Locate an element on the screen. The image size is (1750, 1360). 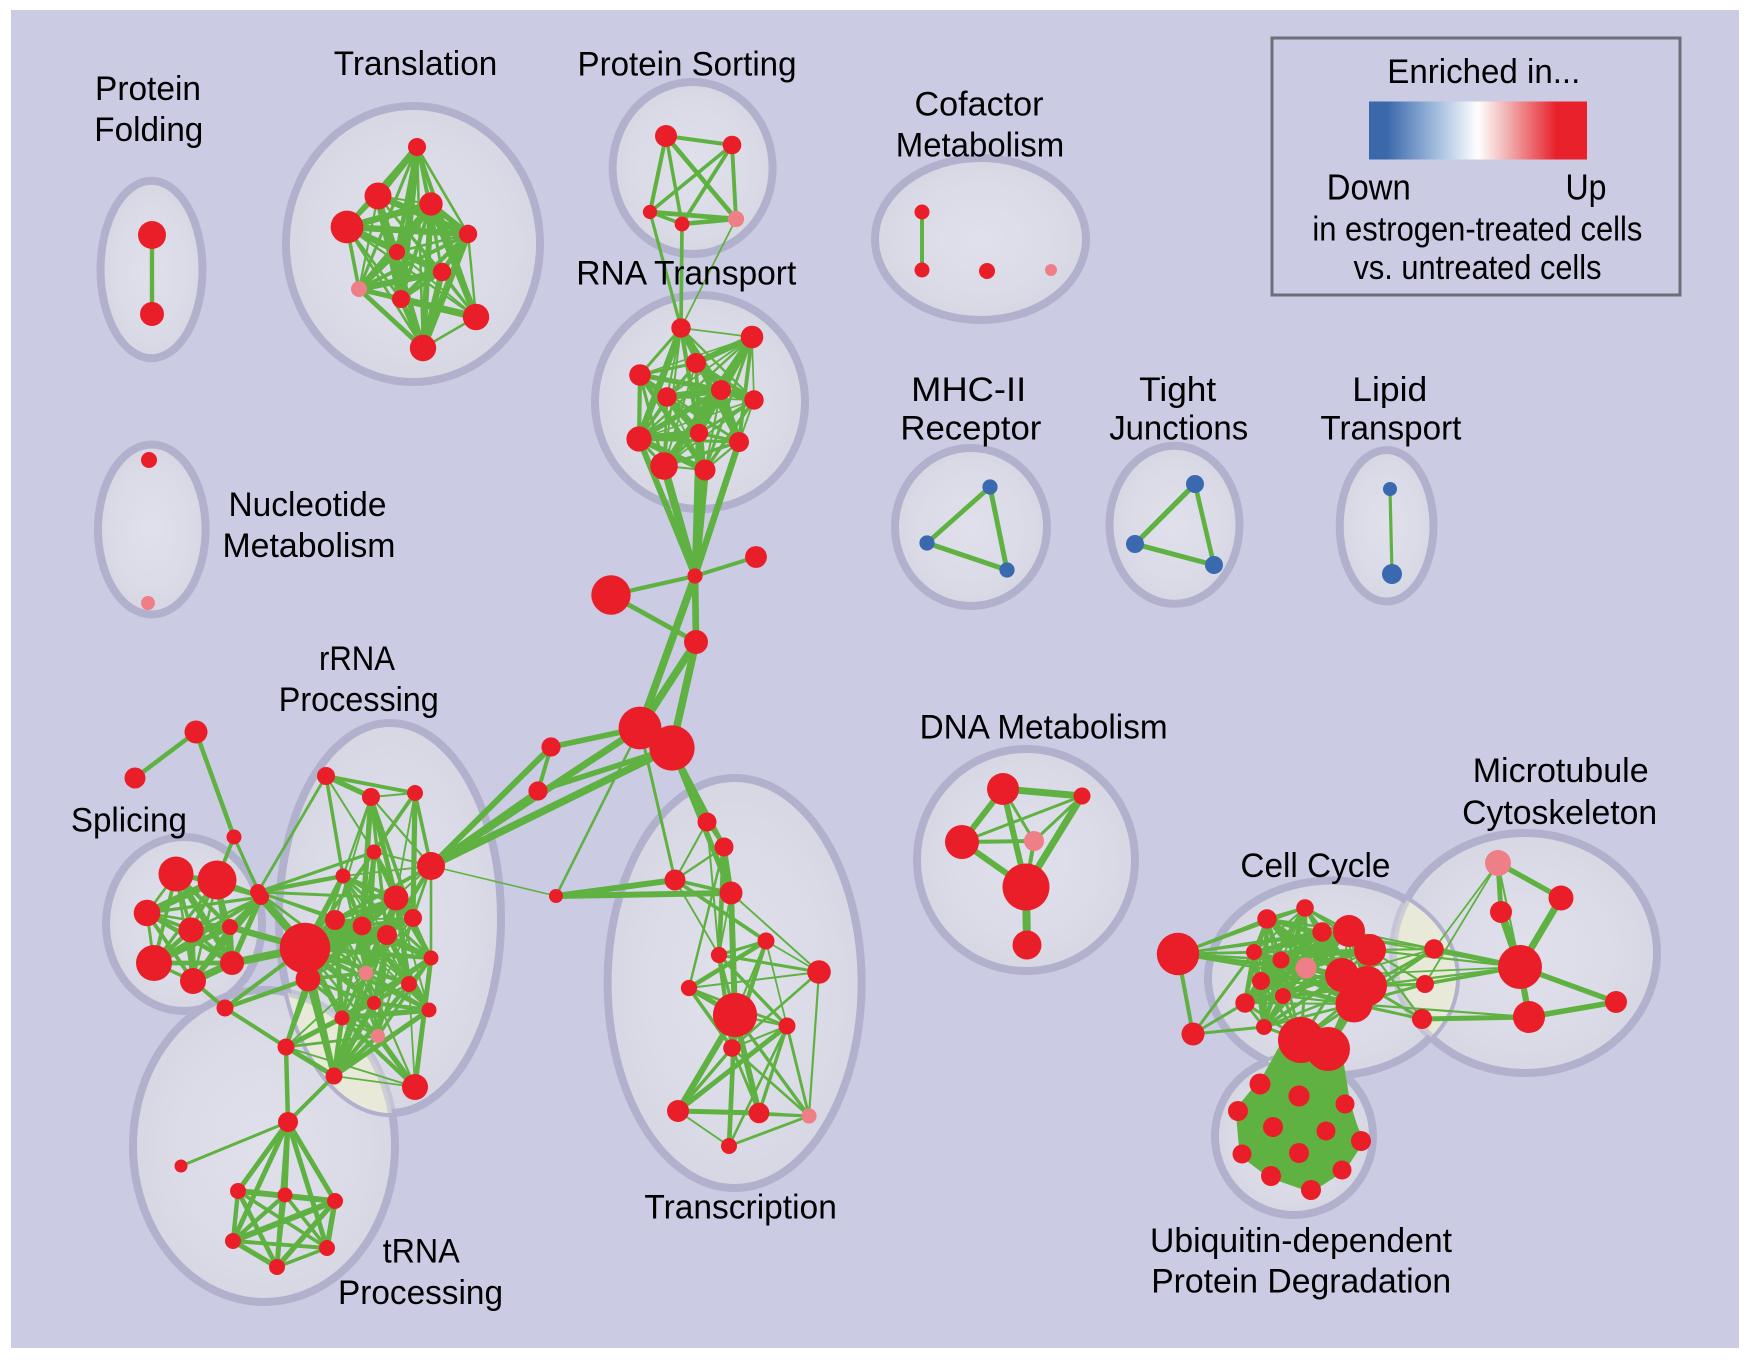
svg-text: vs. untreated cells is located at coordinates (1478, 268).